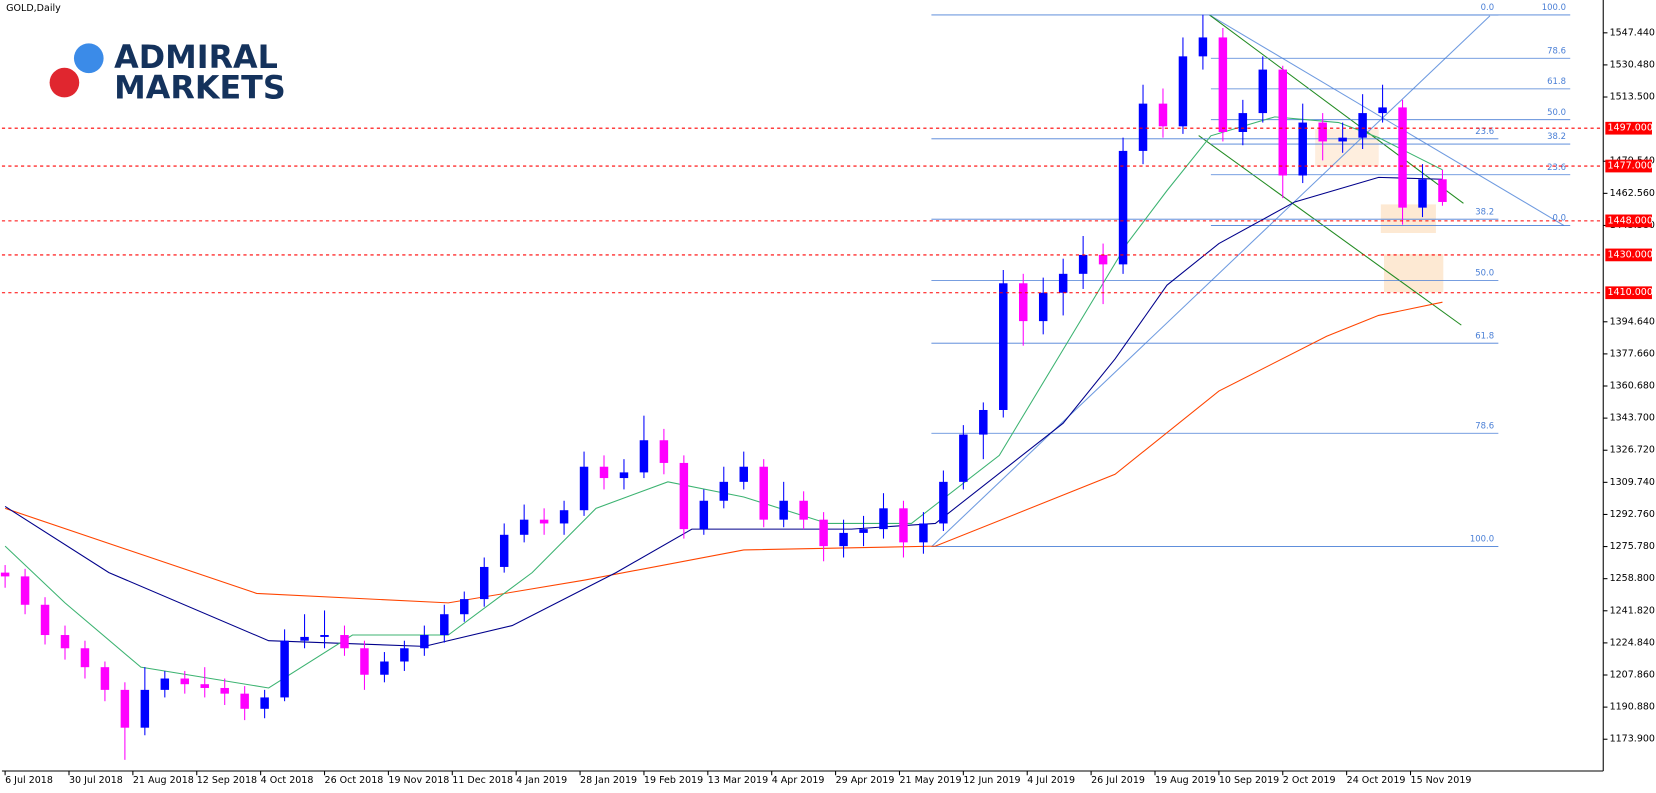 The width and height of the screenshot is (1656, 793). Describe the element at coordinates (1185, 780) in the screenshot. I see `x-tick-label: 19 Aug 2019` at that location.